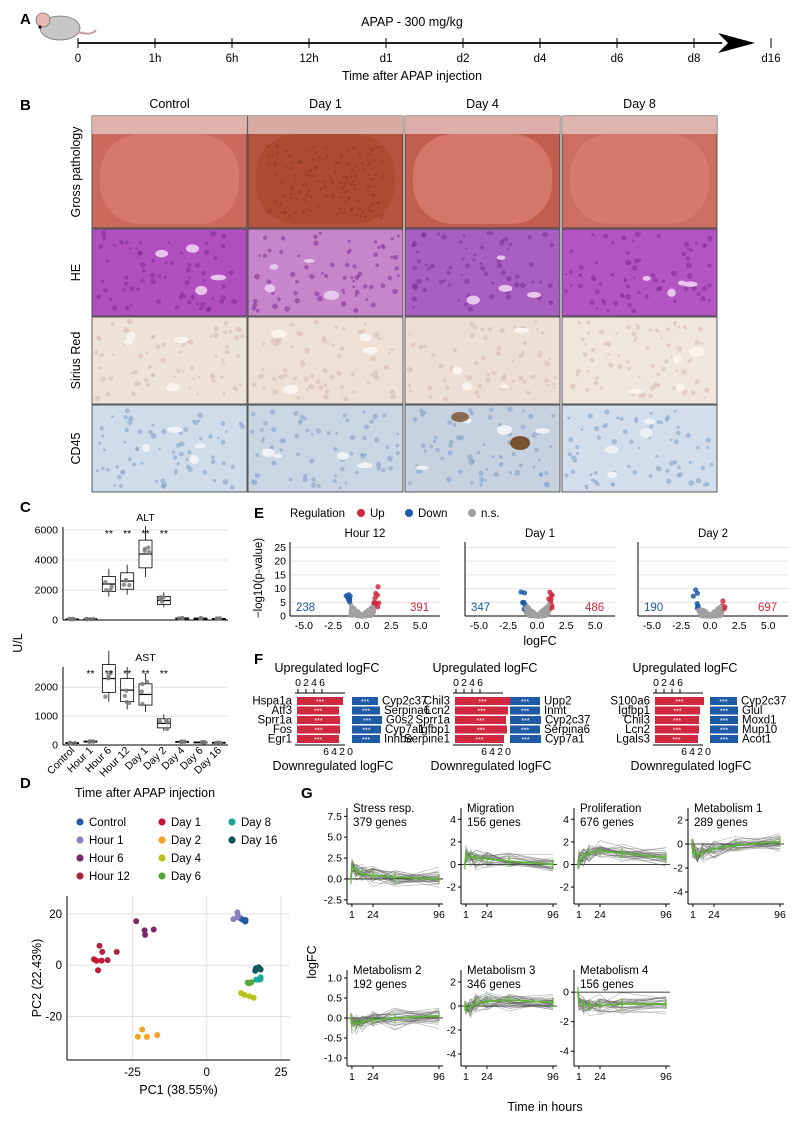  Describe the element at coordinates (18, 643) in the screenshot. I see `enzyme-ylabel: U/L` at that location.